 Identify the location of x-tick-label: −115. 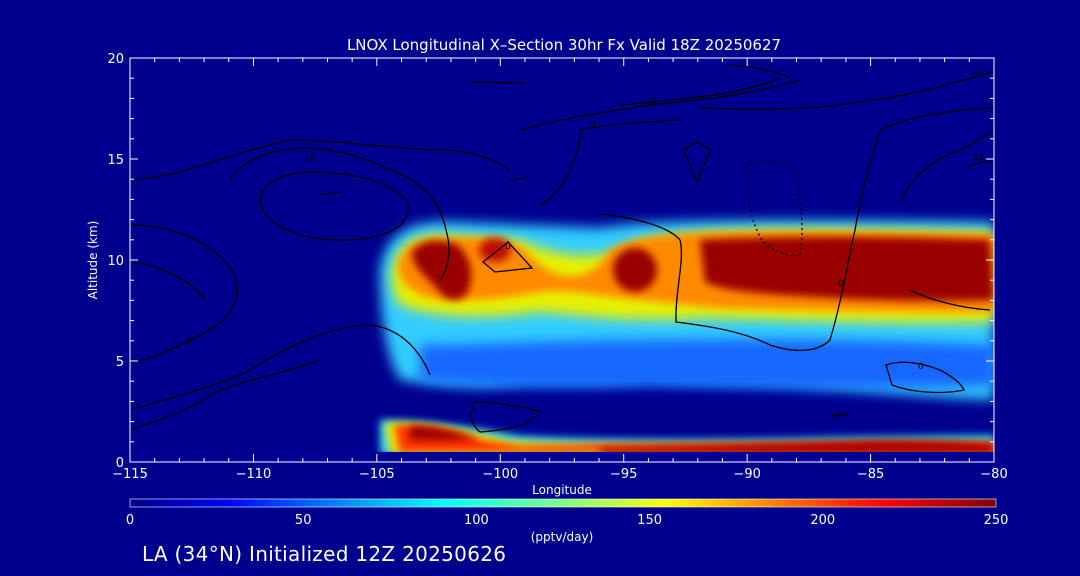
(130, 474).